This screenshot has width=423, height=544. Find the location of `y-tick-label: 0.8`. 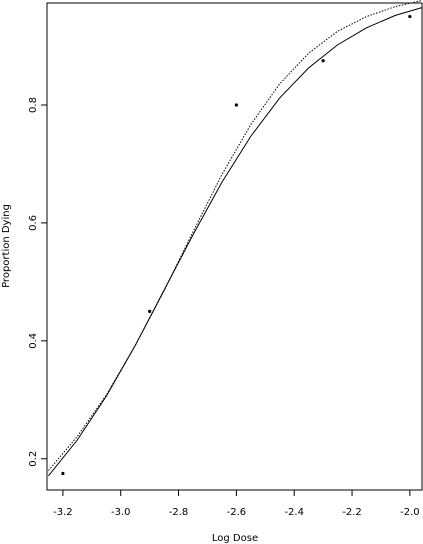

y-tick-label: 0.8 is located at coordinates (33, 105).